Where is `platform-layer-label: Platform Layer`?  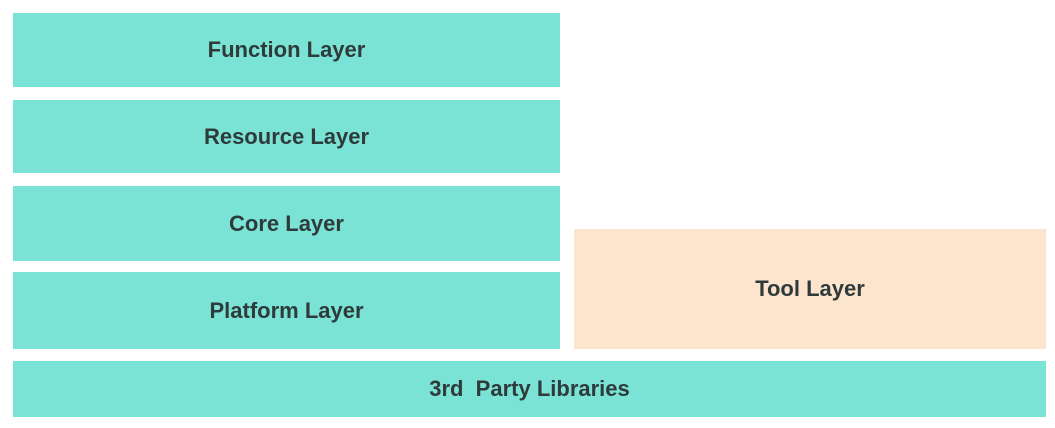 platform-layer-label: Platform Layer is located at coordinates (286, 310).